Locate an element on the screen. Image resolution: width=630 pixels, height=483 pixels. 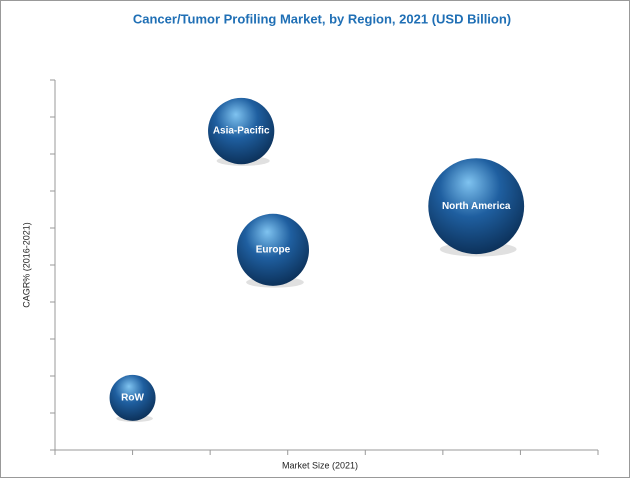
bubble-label: North America is located at coordinates (476, 206).